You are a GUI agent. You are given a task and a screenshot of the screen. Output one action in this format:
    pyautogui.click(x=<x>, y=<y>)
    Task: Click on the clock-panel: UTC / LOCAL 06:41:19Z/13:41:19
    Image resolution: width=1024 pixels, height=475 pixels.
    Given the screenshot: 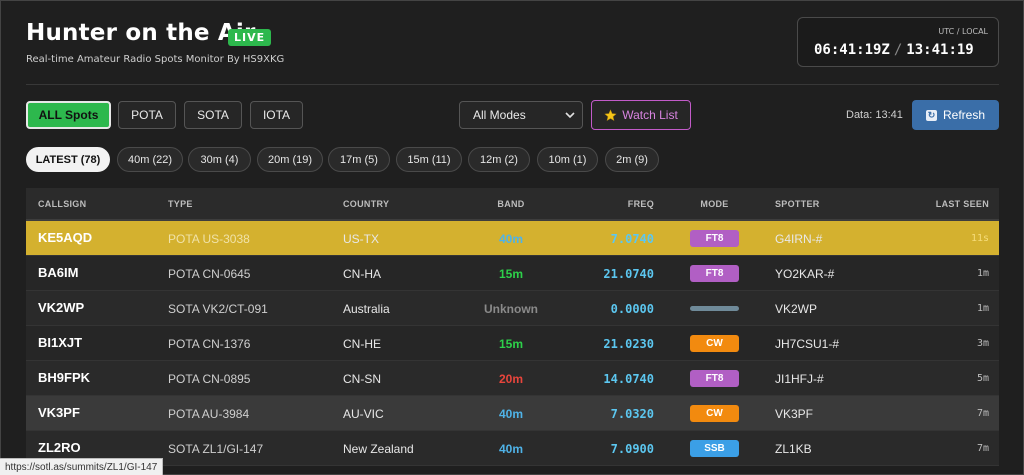 What is the action you would take?
    pyautogui.click(x=898, y=42)
    